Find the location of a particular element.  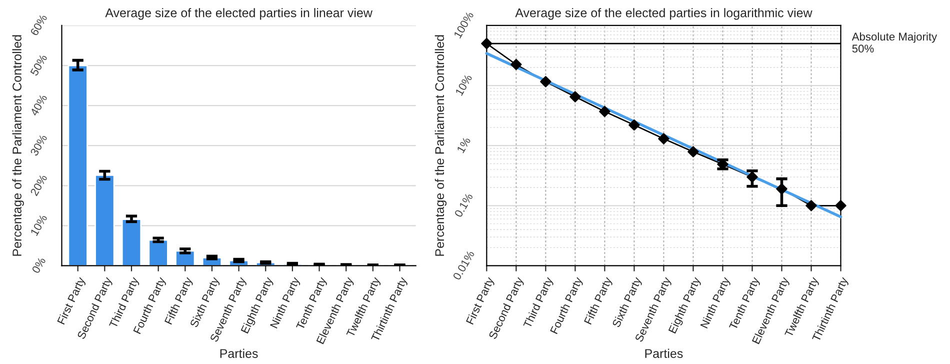

x-tick-label: Sixth Party is located at coordinates (628, 302).